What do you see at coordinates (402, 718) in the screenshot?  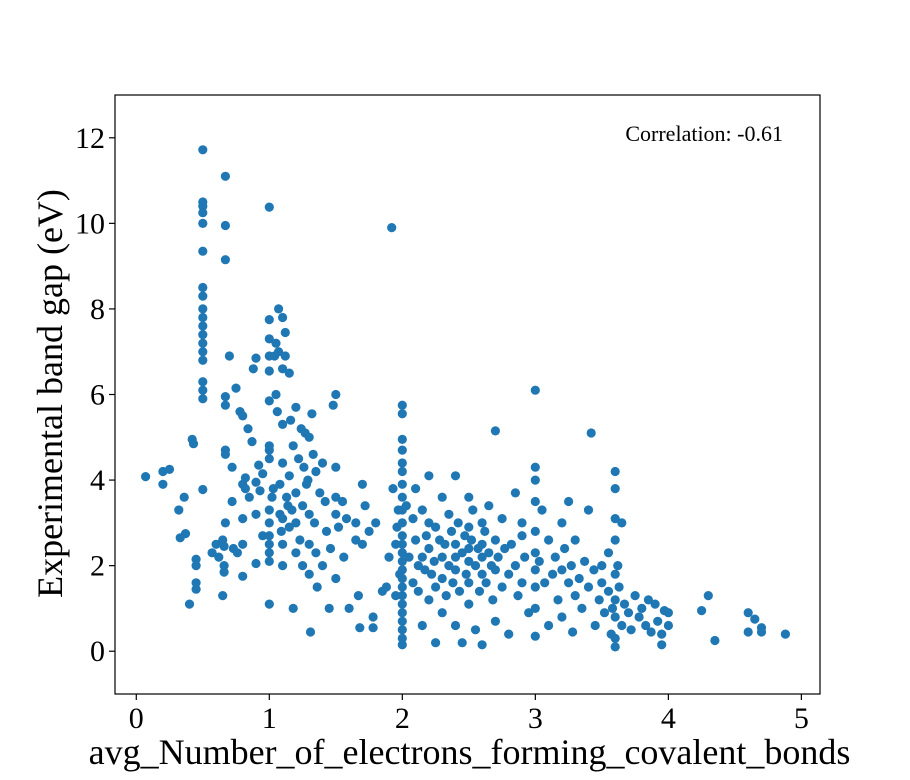 I see `x-tick-label: 2` at bounding box center [402, 718].